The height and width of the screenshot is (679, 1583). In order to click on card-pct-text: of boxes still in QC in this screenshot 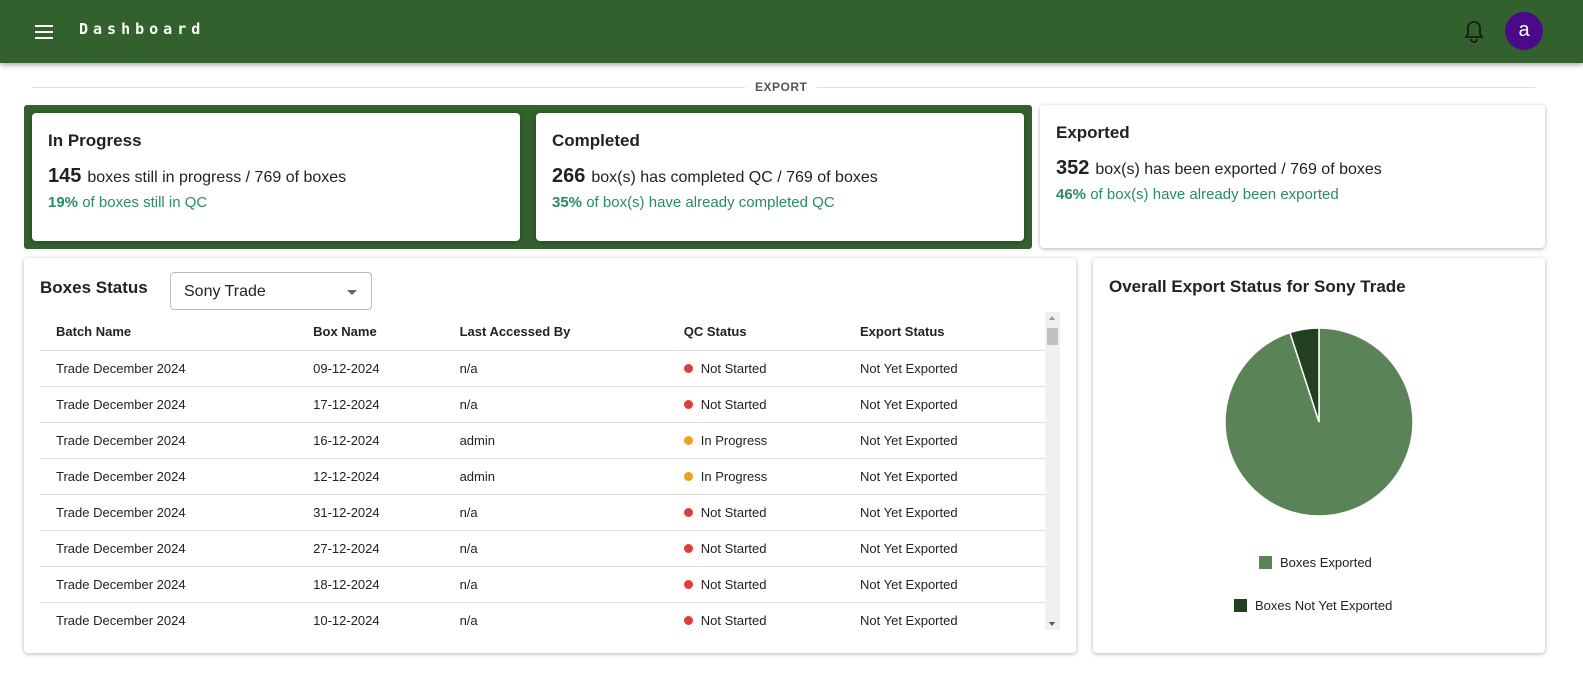, I will do `click(145, 202)`.